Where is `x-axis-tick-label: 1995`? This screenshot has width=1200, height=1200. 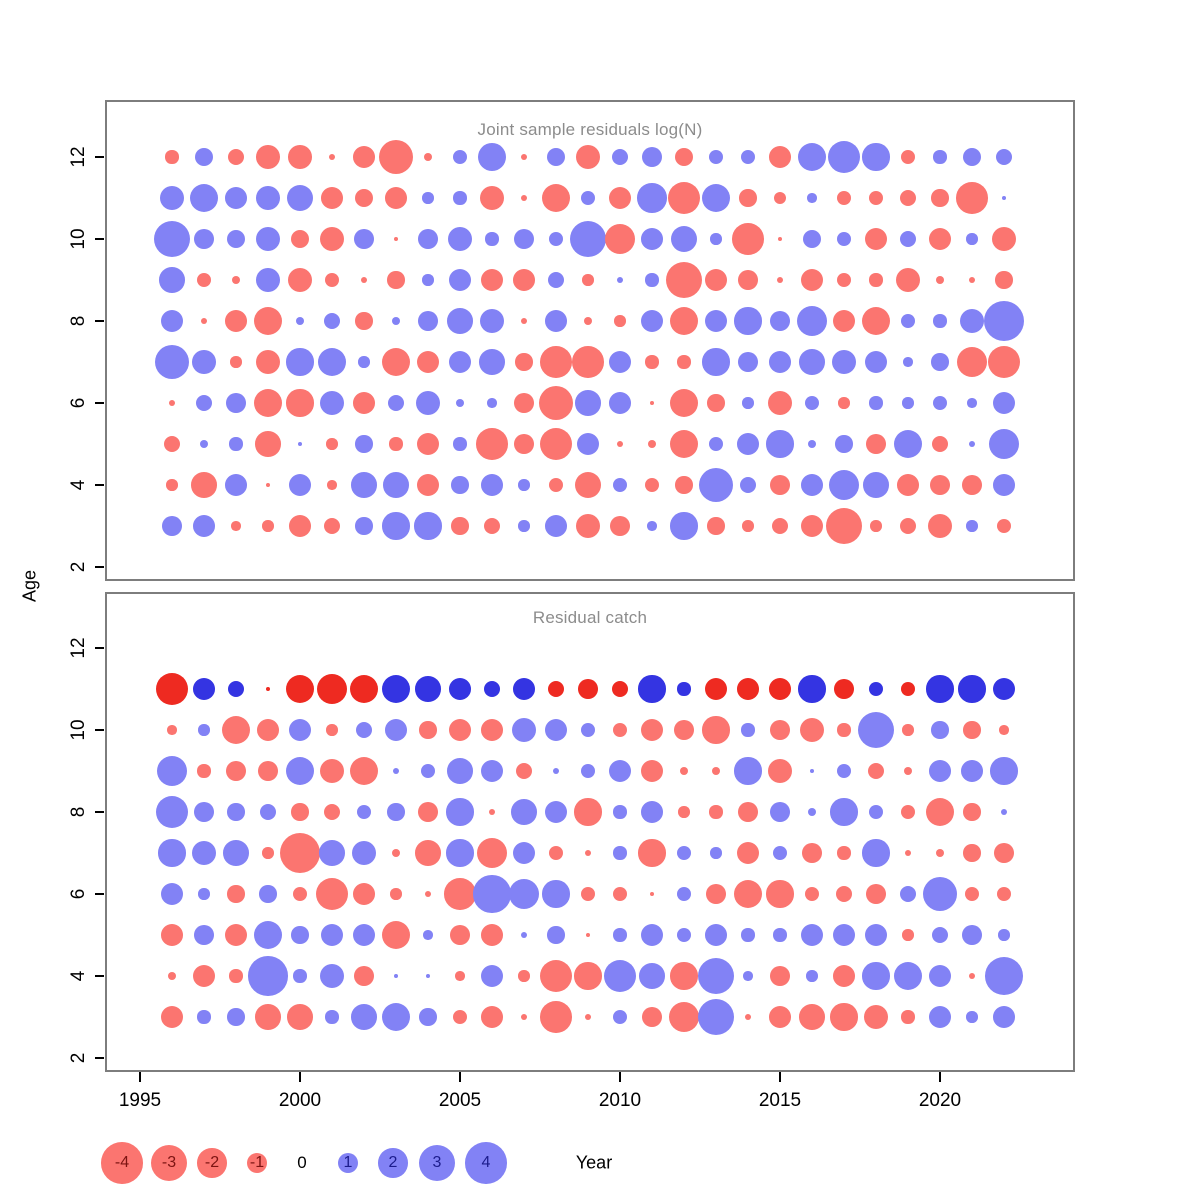
x-axis-tick-label: 1995 is located at coordinates (140, 1100).